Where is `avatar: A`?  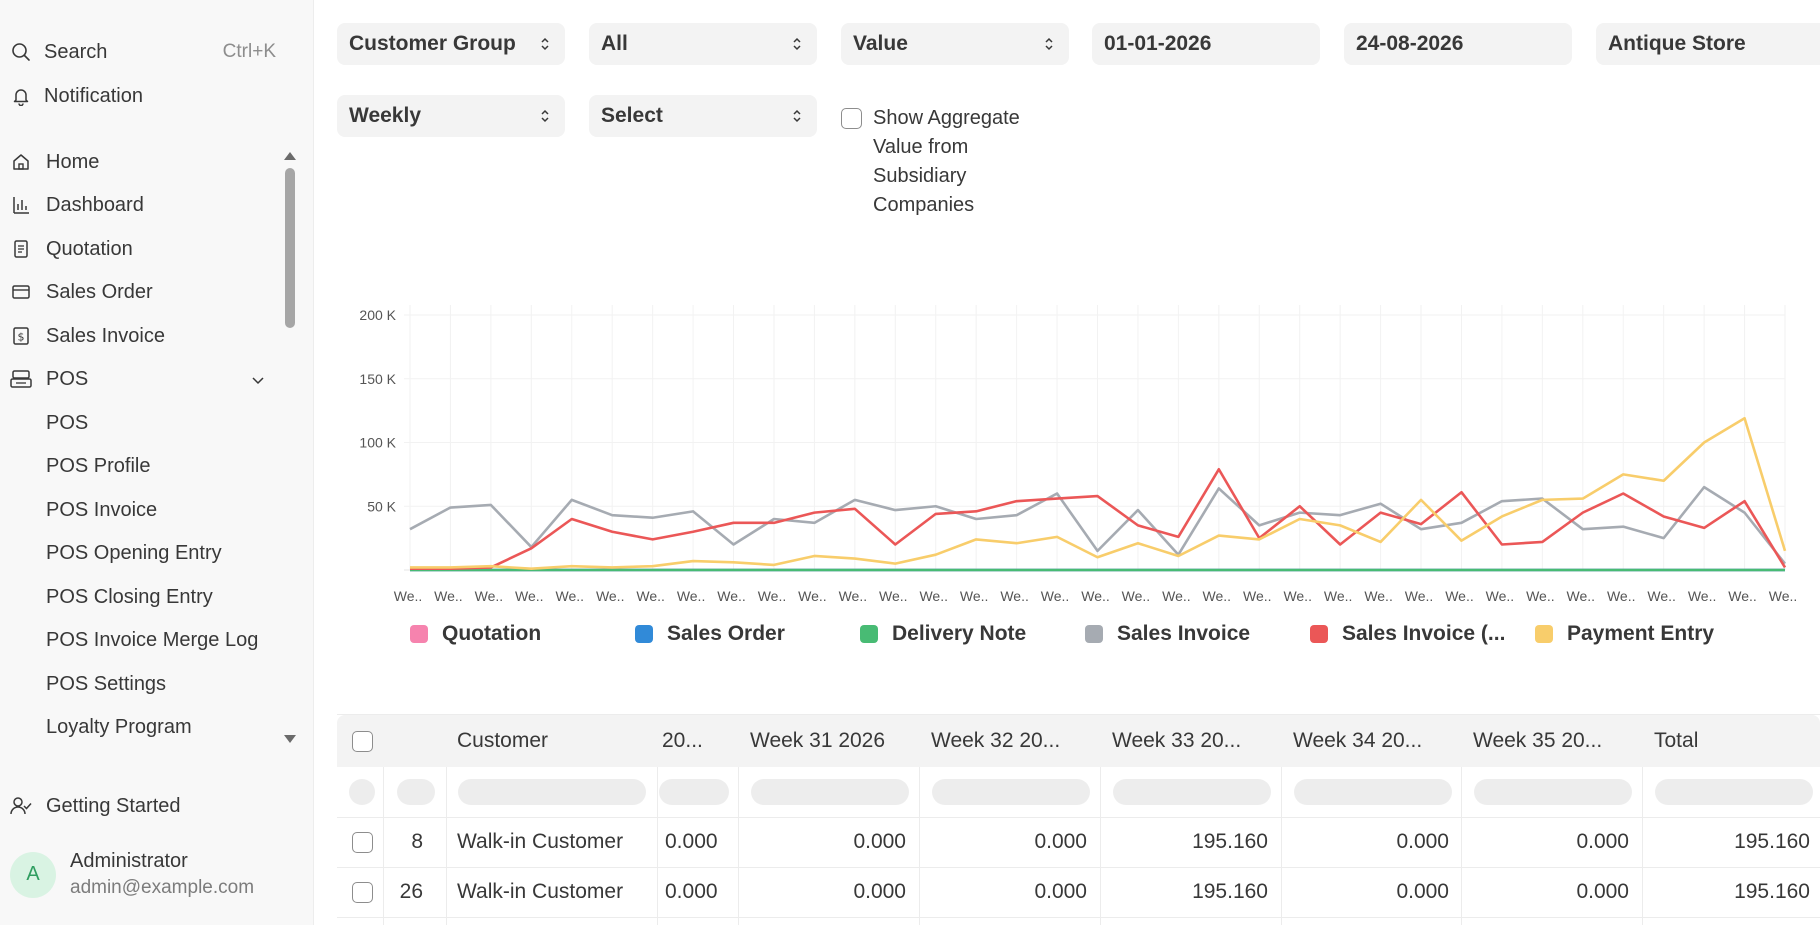
avatar: A is located at coordinates (33, 874).